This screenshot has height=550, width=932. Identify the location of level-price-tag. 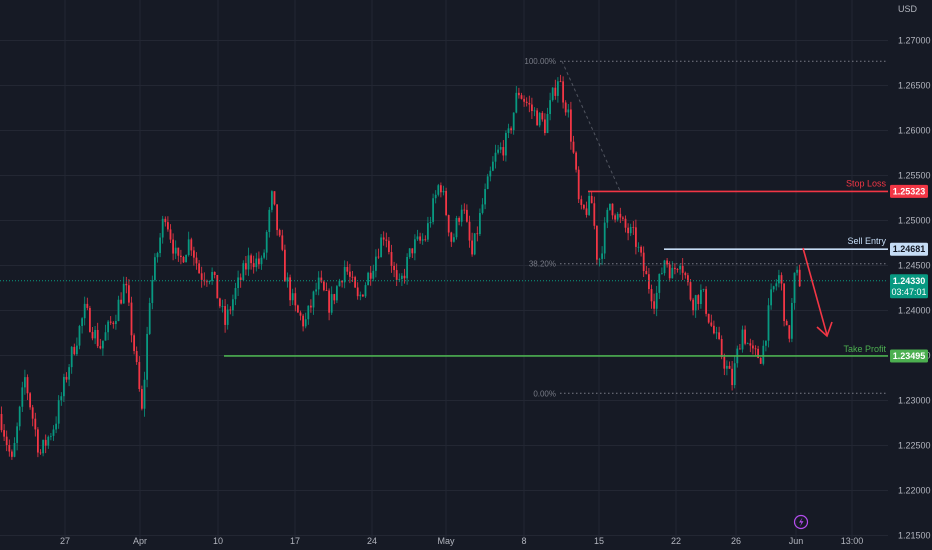
(909, 191).